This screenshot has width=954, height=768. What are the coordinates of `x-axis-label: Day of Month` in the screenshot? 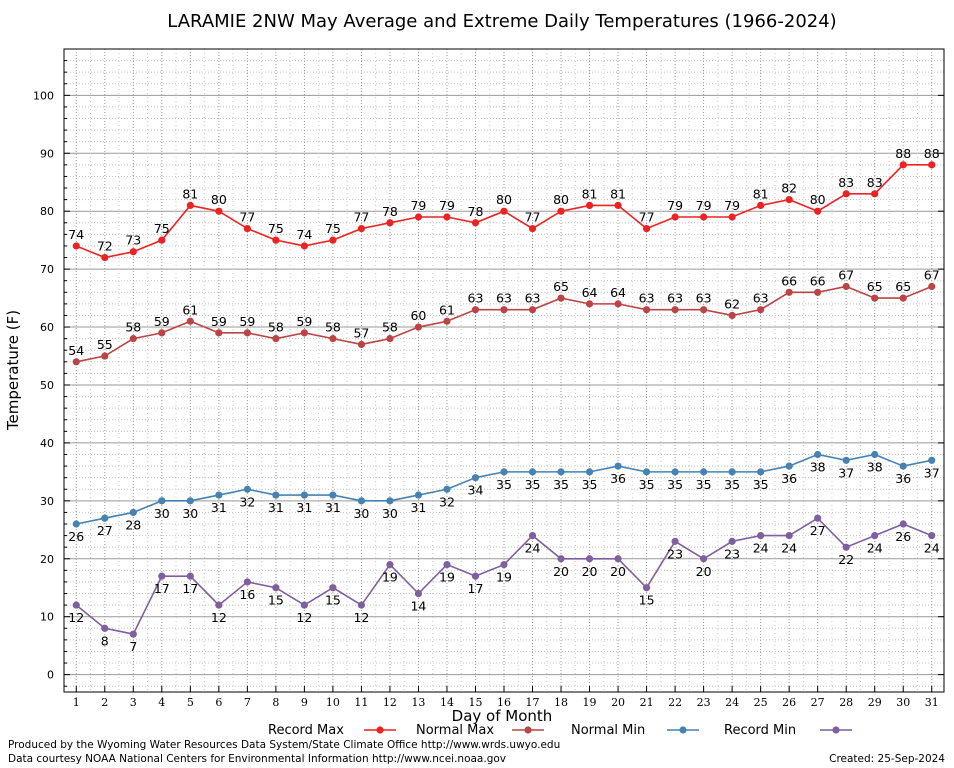 It's located at (502, 716).